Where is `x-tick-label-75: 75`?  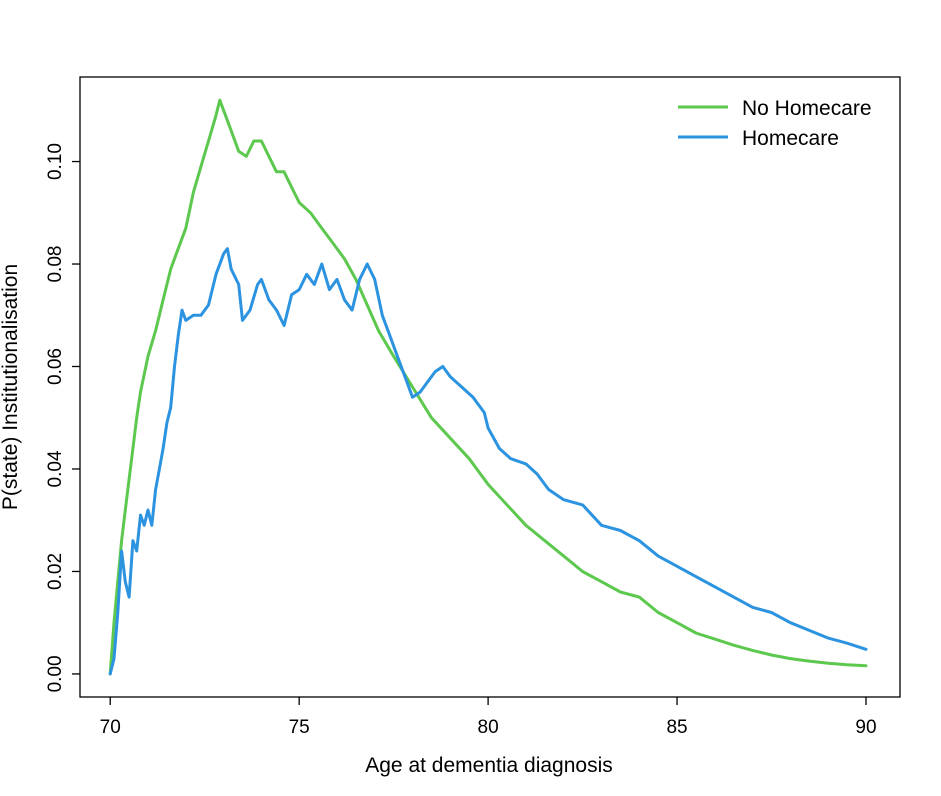
x-tick-label-75: 75 is located at coordinates (299, 727).